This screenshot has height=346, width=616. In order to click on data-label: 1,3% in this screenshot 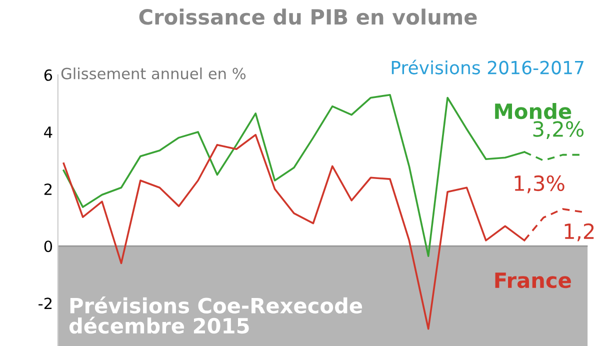, I will do `click(539, 184)`.